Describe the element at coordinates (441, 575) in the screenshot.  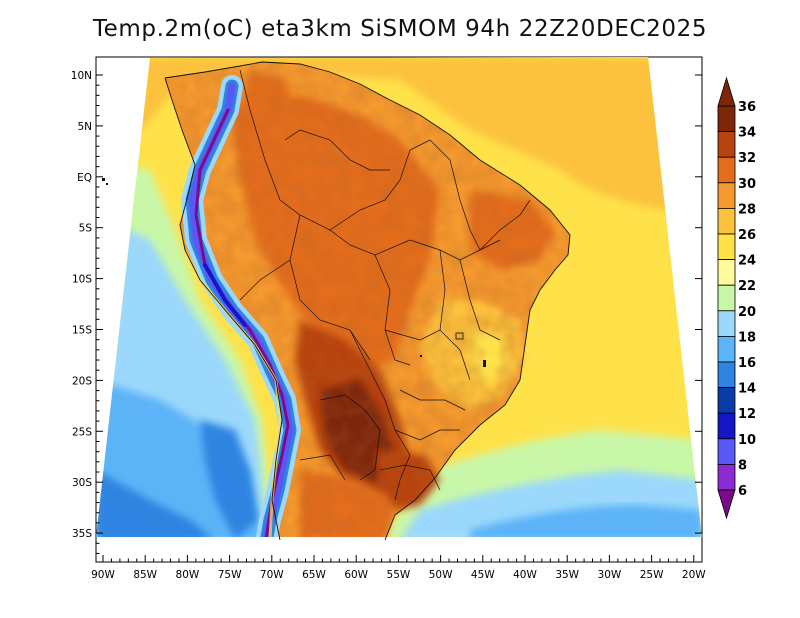
I see `lon-tick-label: 50W` at that location.